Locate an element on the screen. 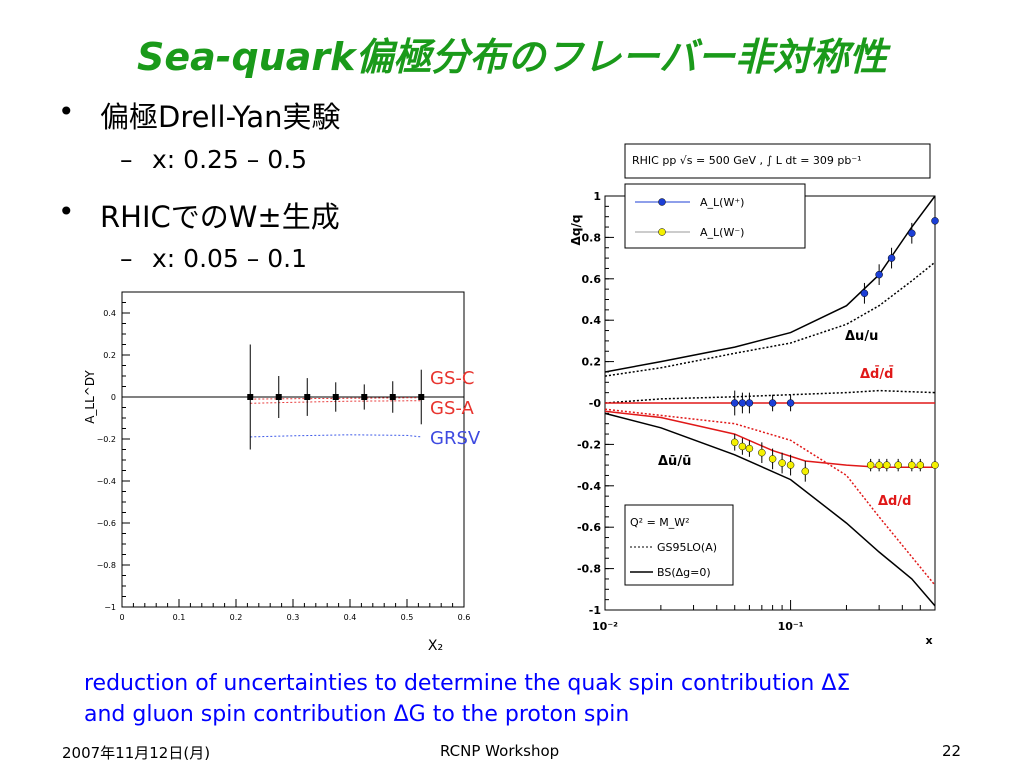 This screenshot has height=768, width=1024. x-tick-label: 0.5 is located at coordinates (407, 617).